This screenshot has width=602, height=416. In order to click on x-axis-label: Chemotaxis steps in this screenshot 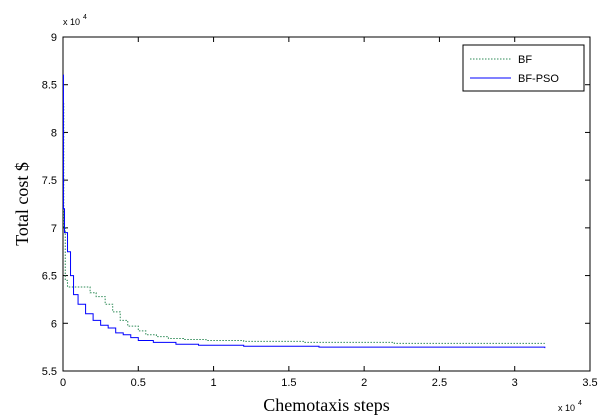, I will do `click(326, 405)`.